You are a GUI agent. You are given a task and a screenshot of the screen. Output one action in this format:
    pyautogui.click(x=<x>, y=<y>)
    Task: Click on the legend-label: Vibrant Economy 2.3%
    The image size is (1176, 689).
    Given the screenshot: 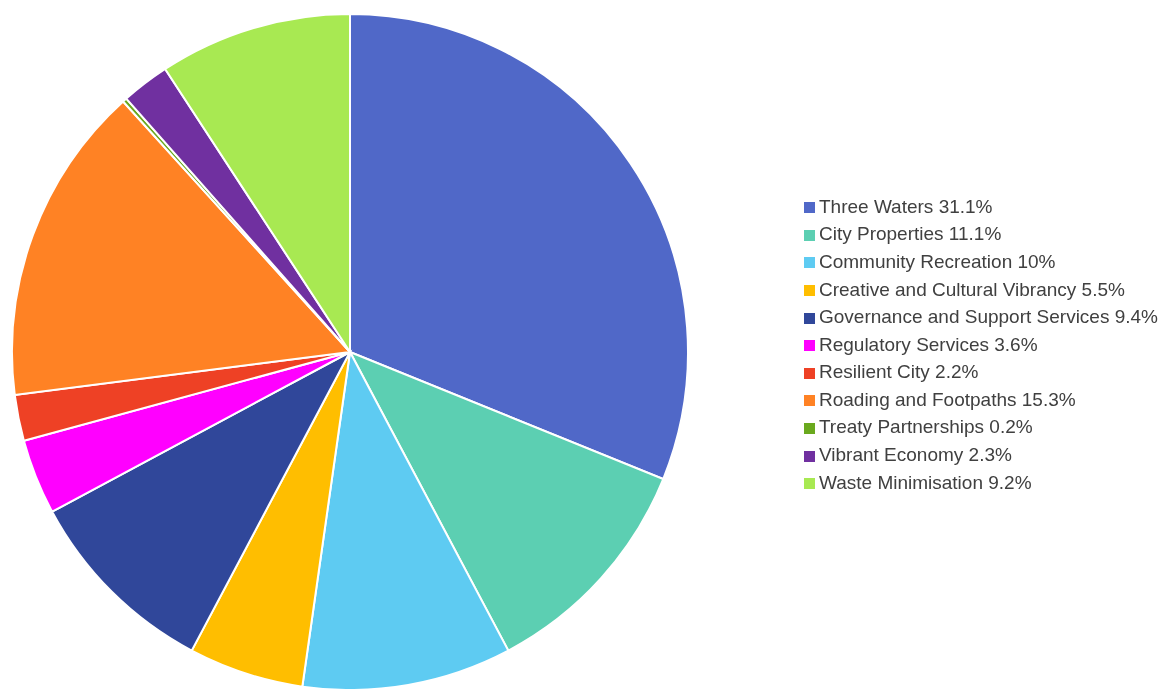 What is the action you would take?
    pyautogui.click(x=915, y=455)
    